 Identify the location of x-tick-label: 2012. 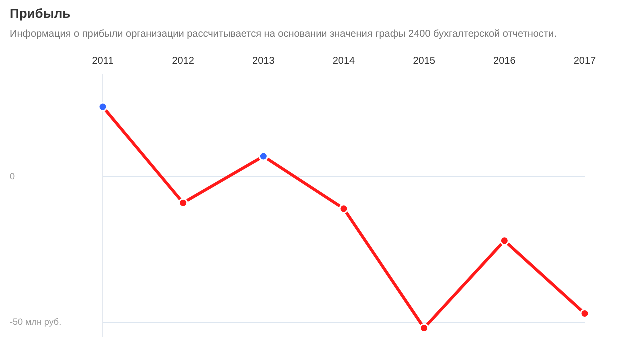
(183, 61).